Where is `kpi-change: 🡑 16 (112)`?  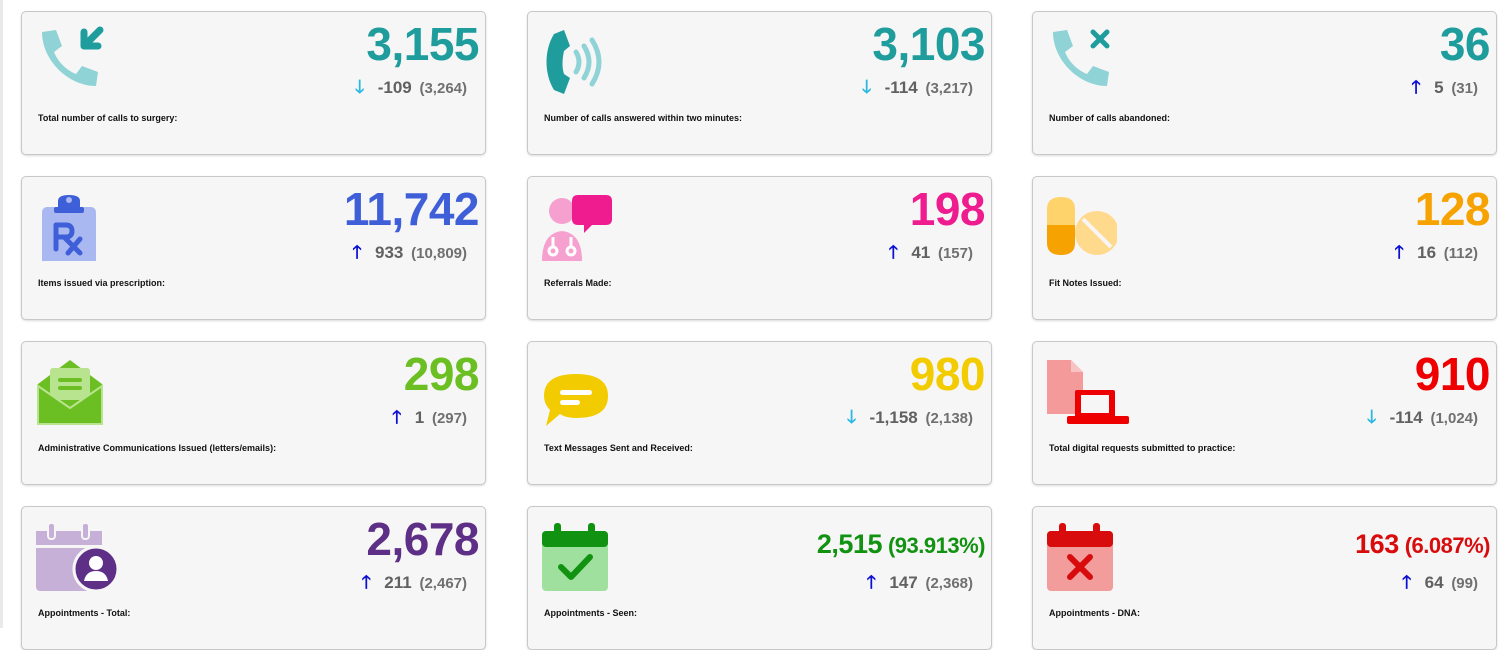
kpi-change: 🡑 16 (112) is located at coordinates (1434, 253).